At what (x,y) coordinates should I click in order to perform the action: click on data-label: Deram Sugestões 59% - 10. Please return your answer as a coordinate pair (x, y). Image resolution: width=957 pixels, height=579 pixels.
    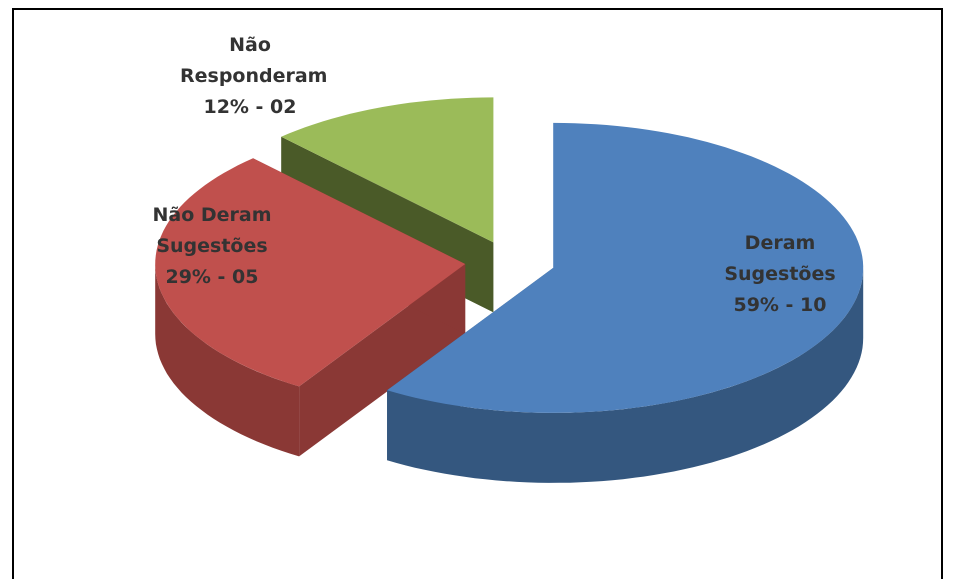
    Looking at the image, I should click on (780, 274).